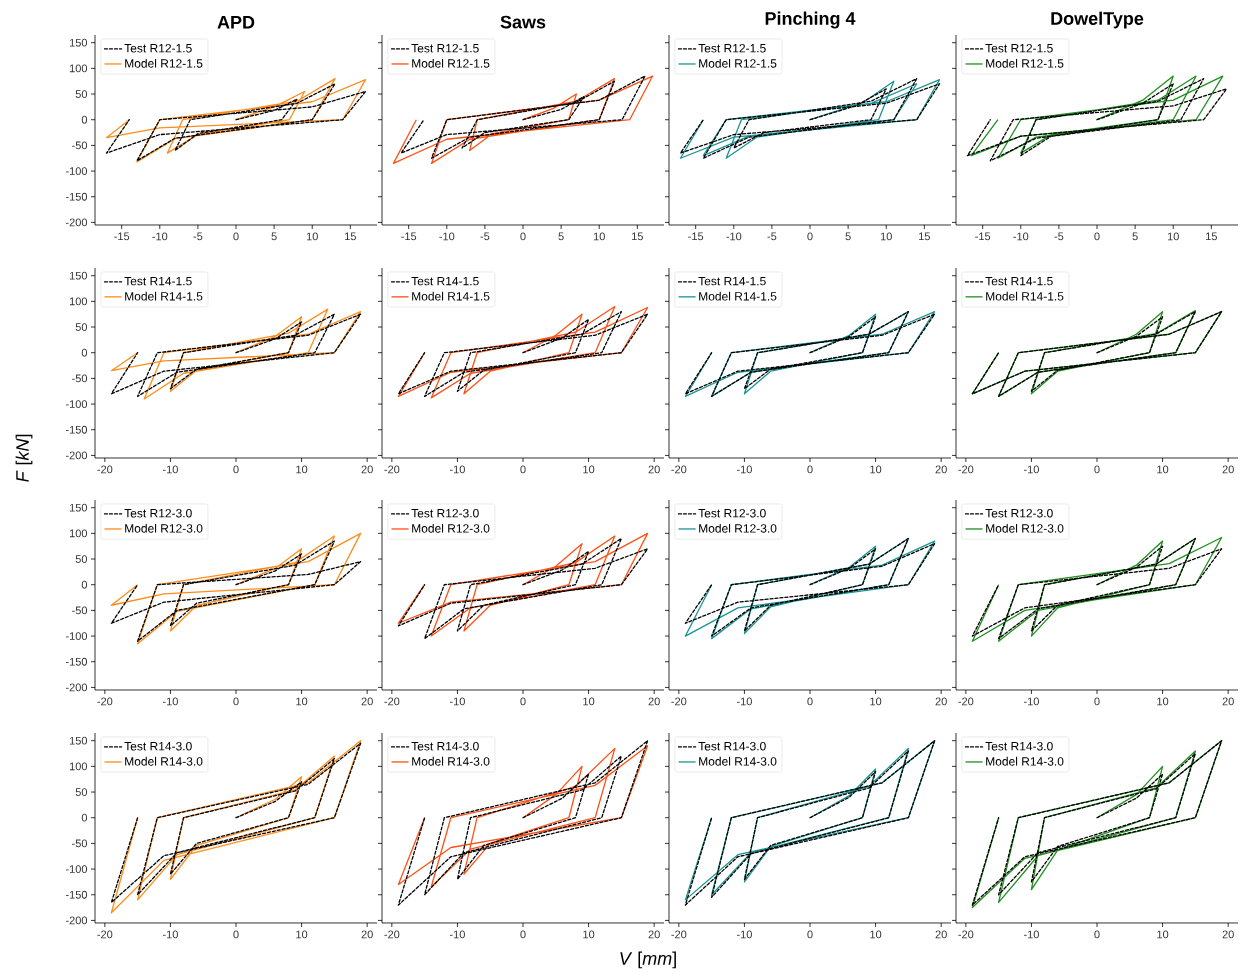 The height and width of the screenshot is (977, 1253). I want to click on y-tick-label: 50, so click(81, 559).